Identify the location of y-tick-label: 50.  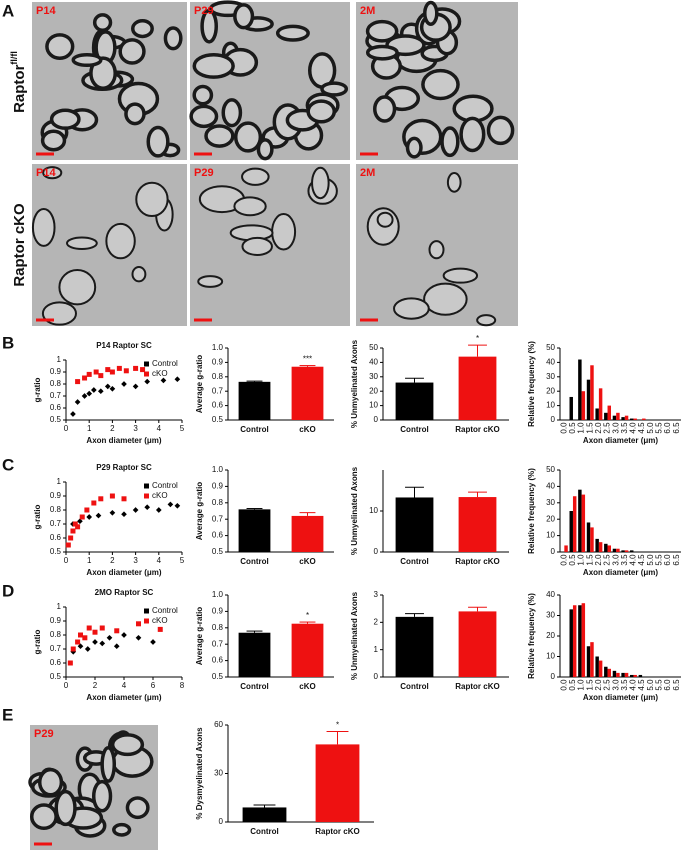
(550, 347).